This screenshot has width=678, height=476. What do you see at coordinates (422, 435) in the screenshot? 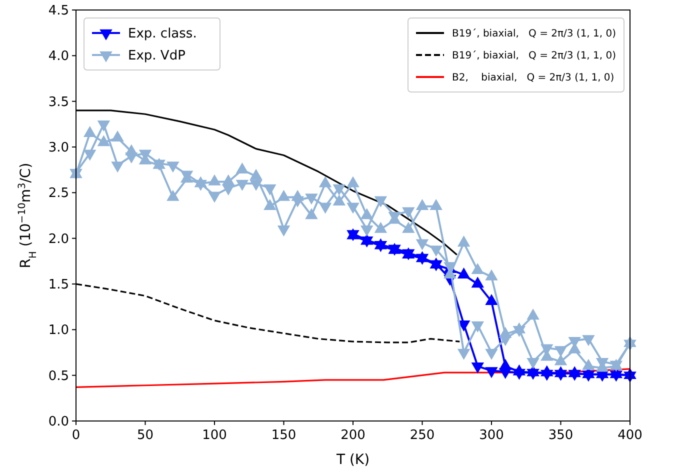
I see `x-tick-label: 250` at bounding box center [422, 435].